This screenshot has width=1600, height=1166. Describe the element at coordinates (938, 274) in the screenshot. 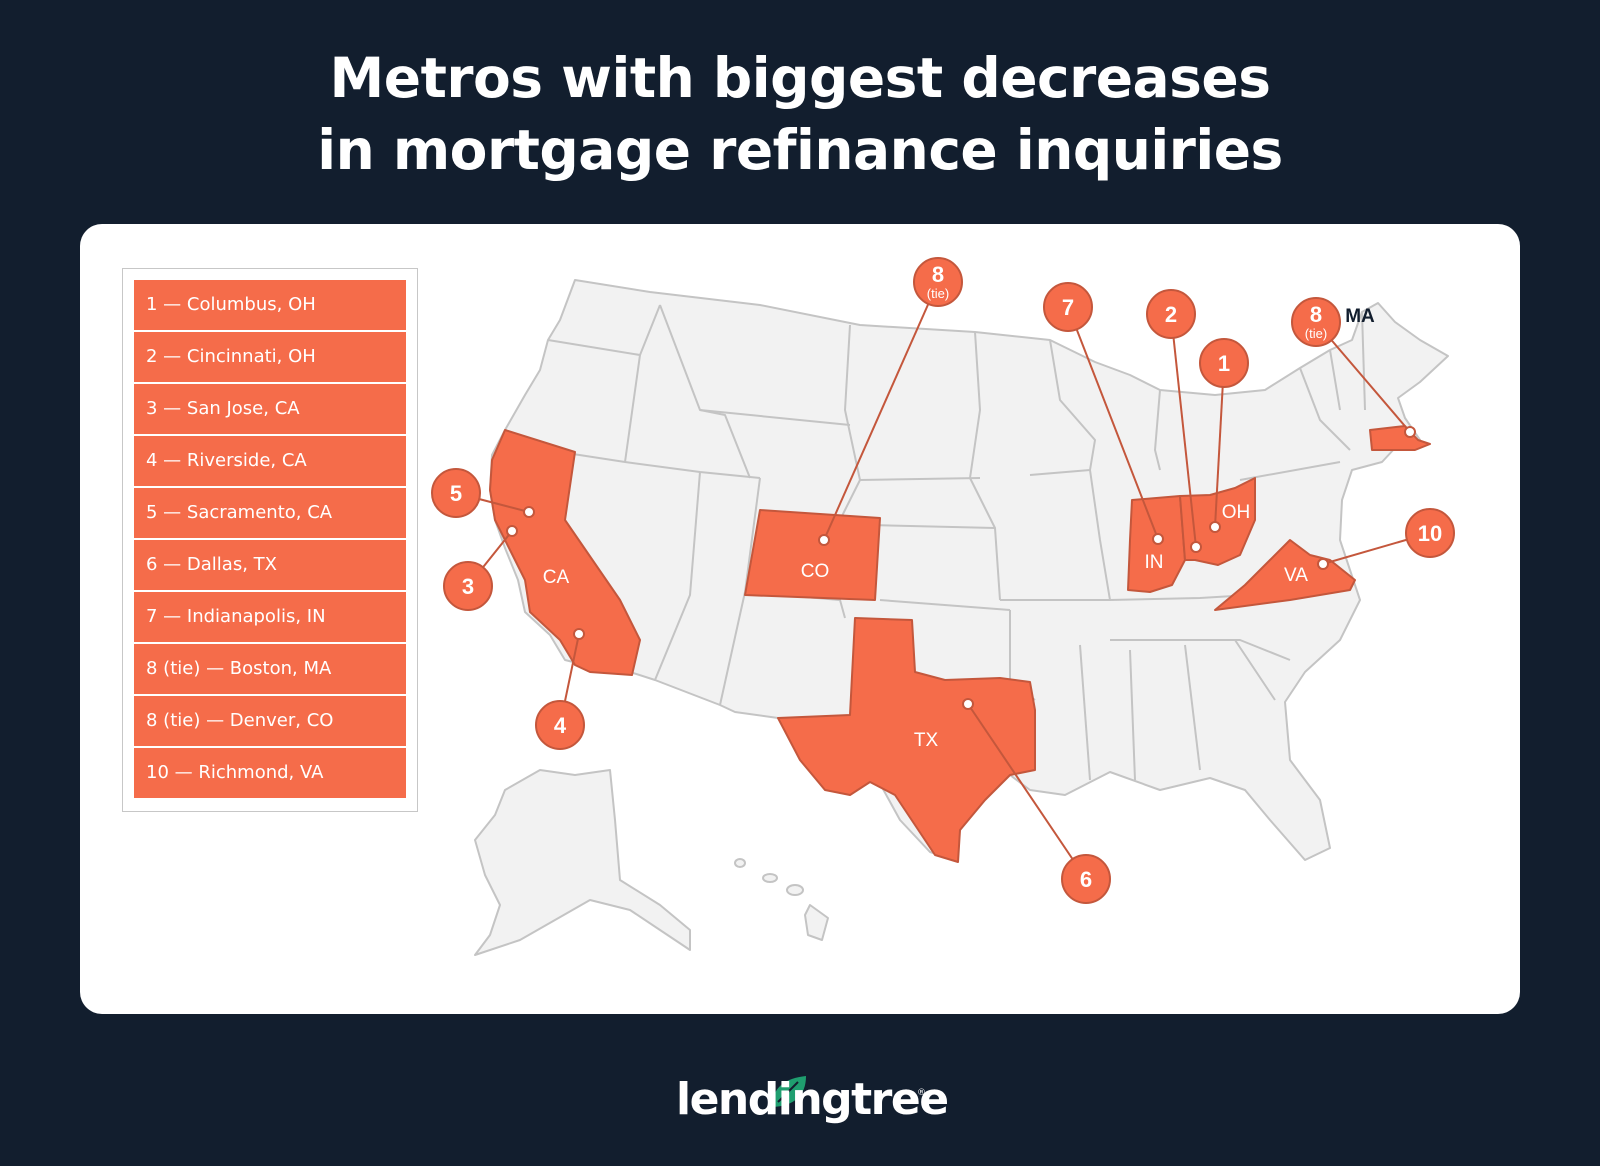

I see `rank-label-8-co: 8` at that location.